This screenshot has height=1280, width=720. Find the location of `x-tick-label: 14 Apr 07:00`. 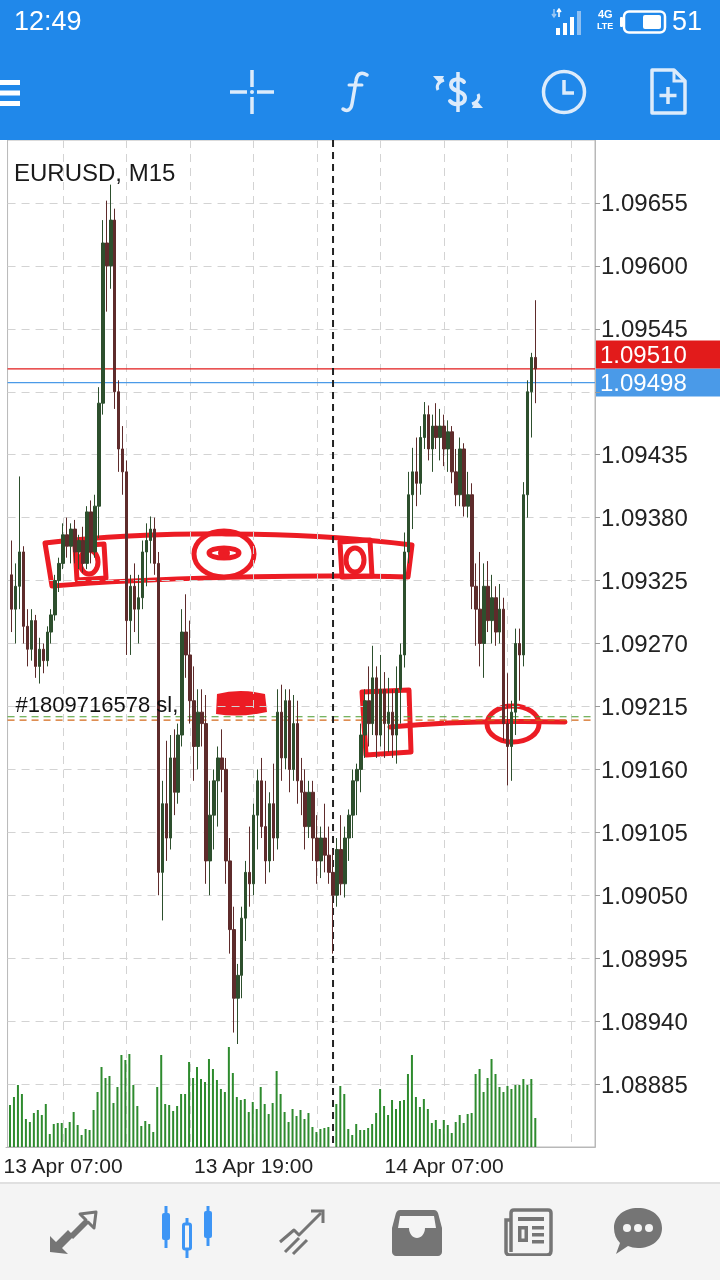

x-tick-label: 14 Apr 07:00 is located at coordinates (444, 1165).